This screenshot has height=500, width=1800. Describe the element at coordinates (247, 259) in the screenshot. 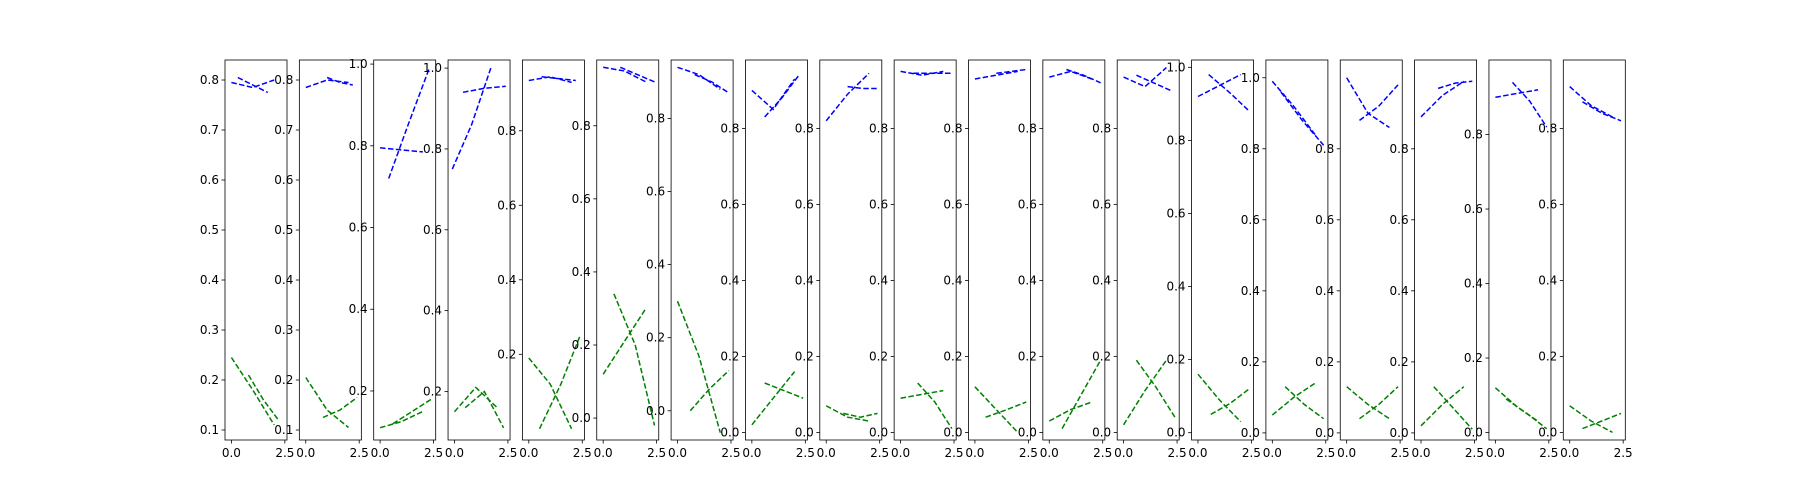

I see `panel-1: 0.1 0.2 0.3 0.4 0.5 0.6 0.7 0.8 0.0 2.5` at that location.